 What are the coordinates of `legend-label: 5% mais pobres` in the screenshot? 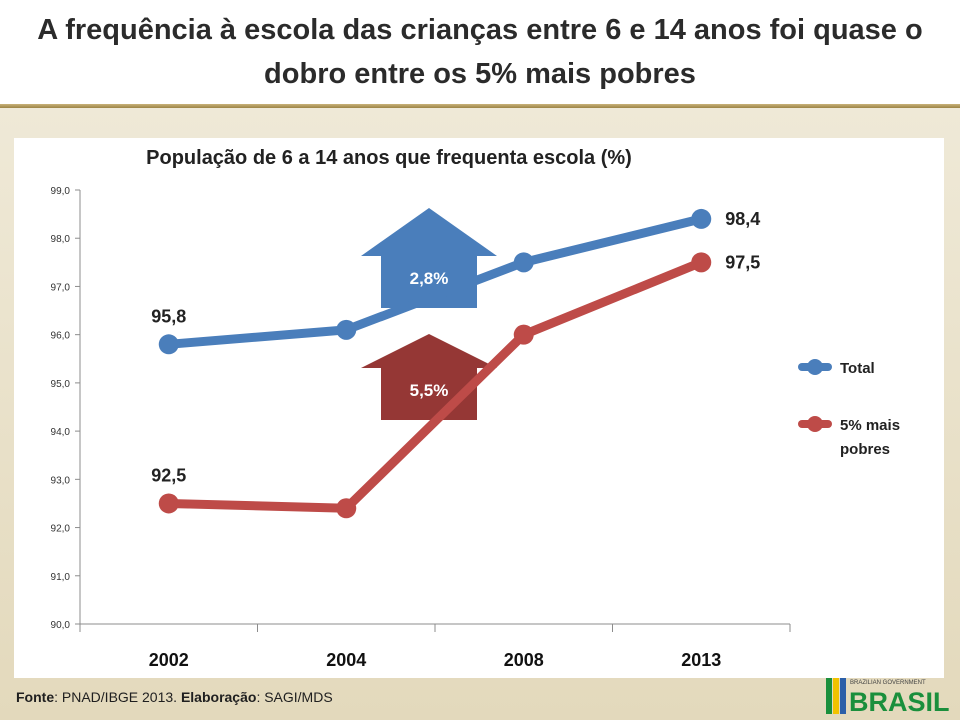 It's located at (872, 437).